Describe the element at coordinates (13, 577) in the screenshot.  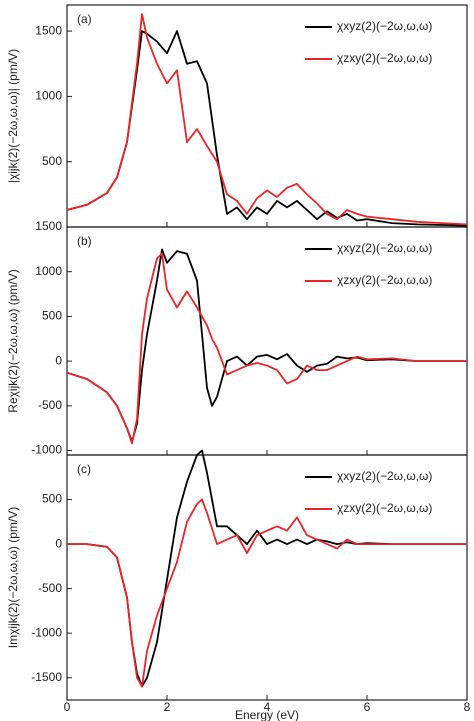
I see `y-axis-label: Imχijk(2)(−2ω,ω,ω) (pm/V)` at that location.